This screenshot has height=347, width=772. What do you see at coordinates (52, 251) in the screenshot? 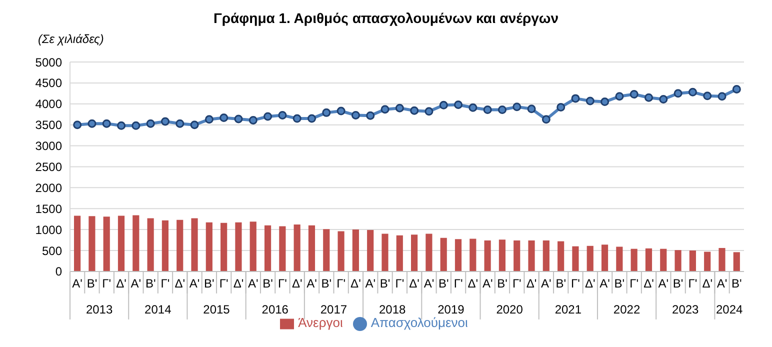
I see `y-tick-label: 500` at bounding box center [52, 251].